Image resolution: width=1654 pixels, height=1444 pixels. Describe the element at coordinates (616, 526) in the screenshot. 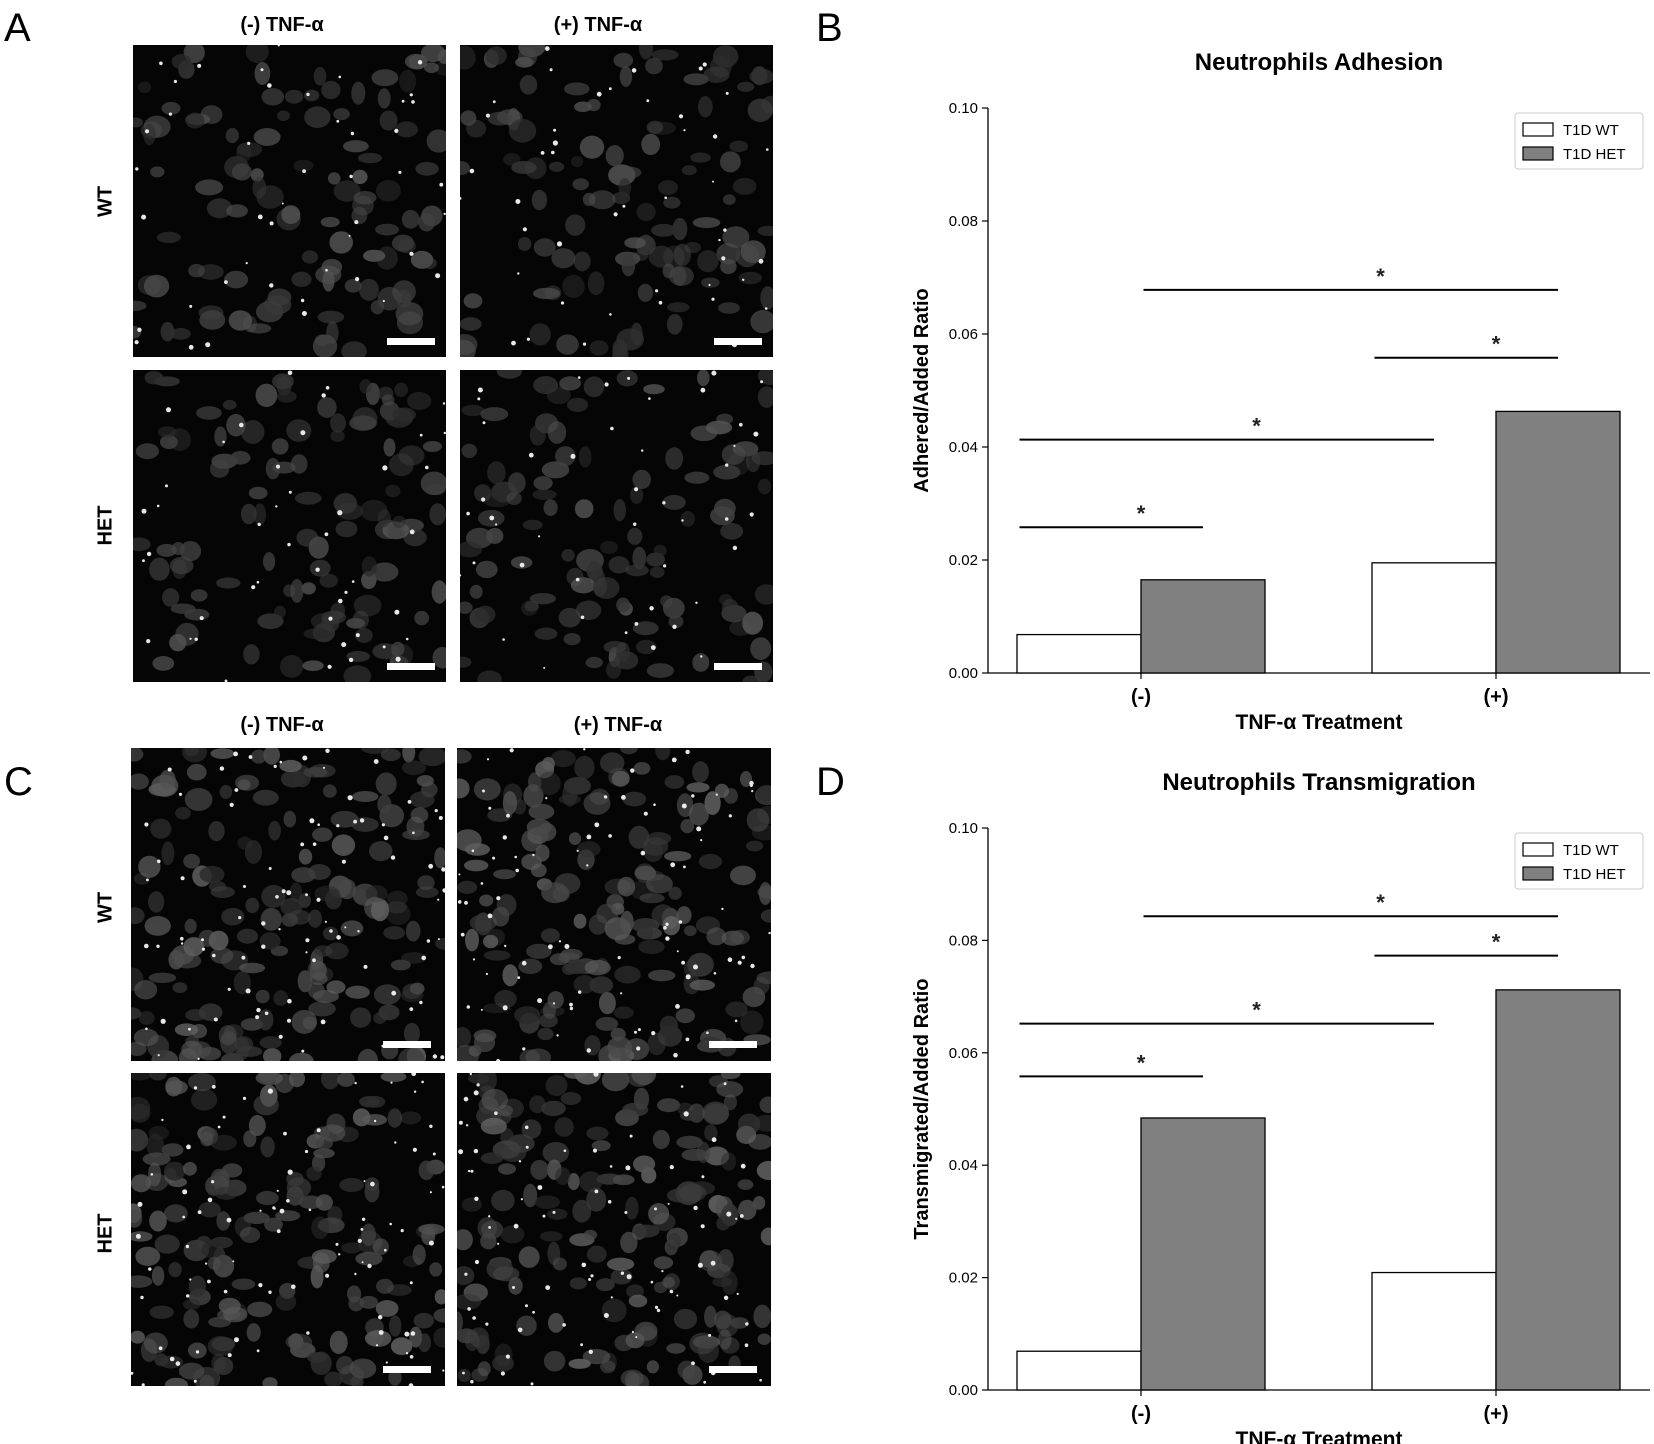

I see `micrograph-a-het-plus` at that location.